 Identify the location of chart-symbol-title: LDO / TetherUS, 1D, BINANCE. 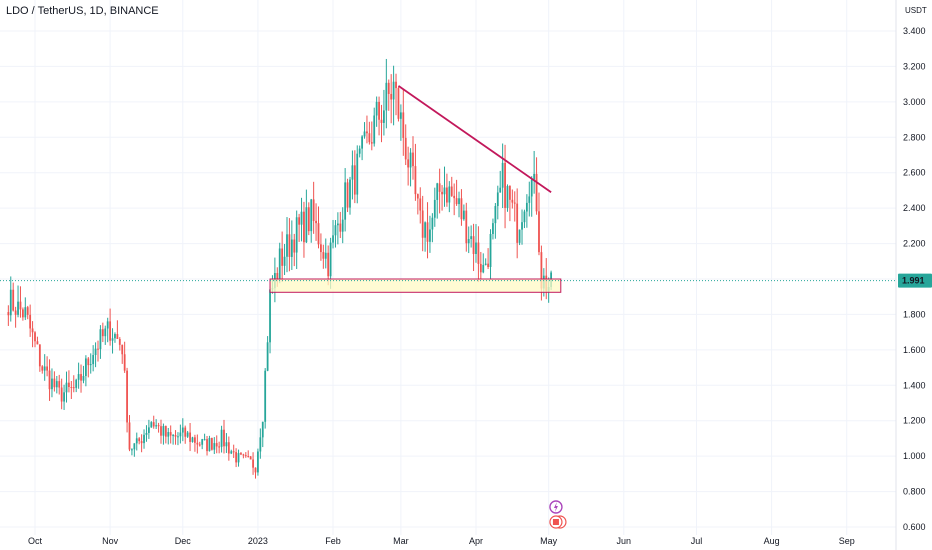
(82, 11).